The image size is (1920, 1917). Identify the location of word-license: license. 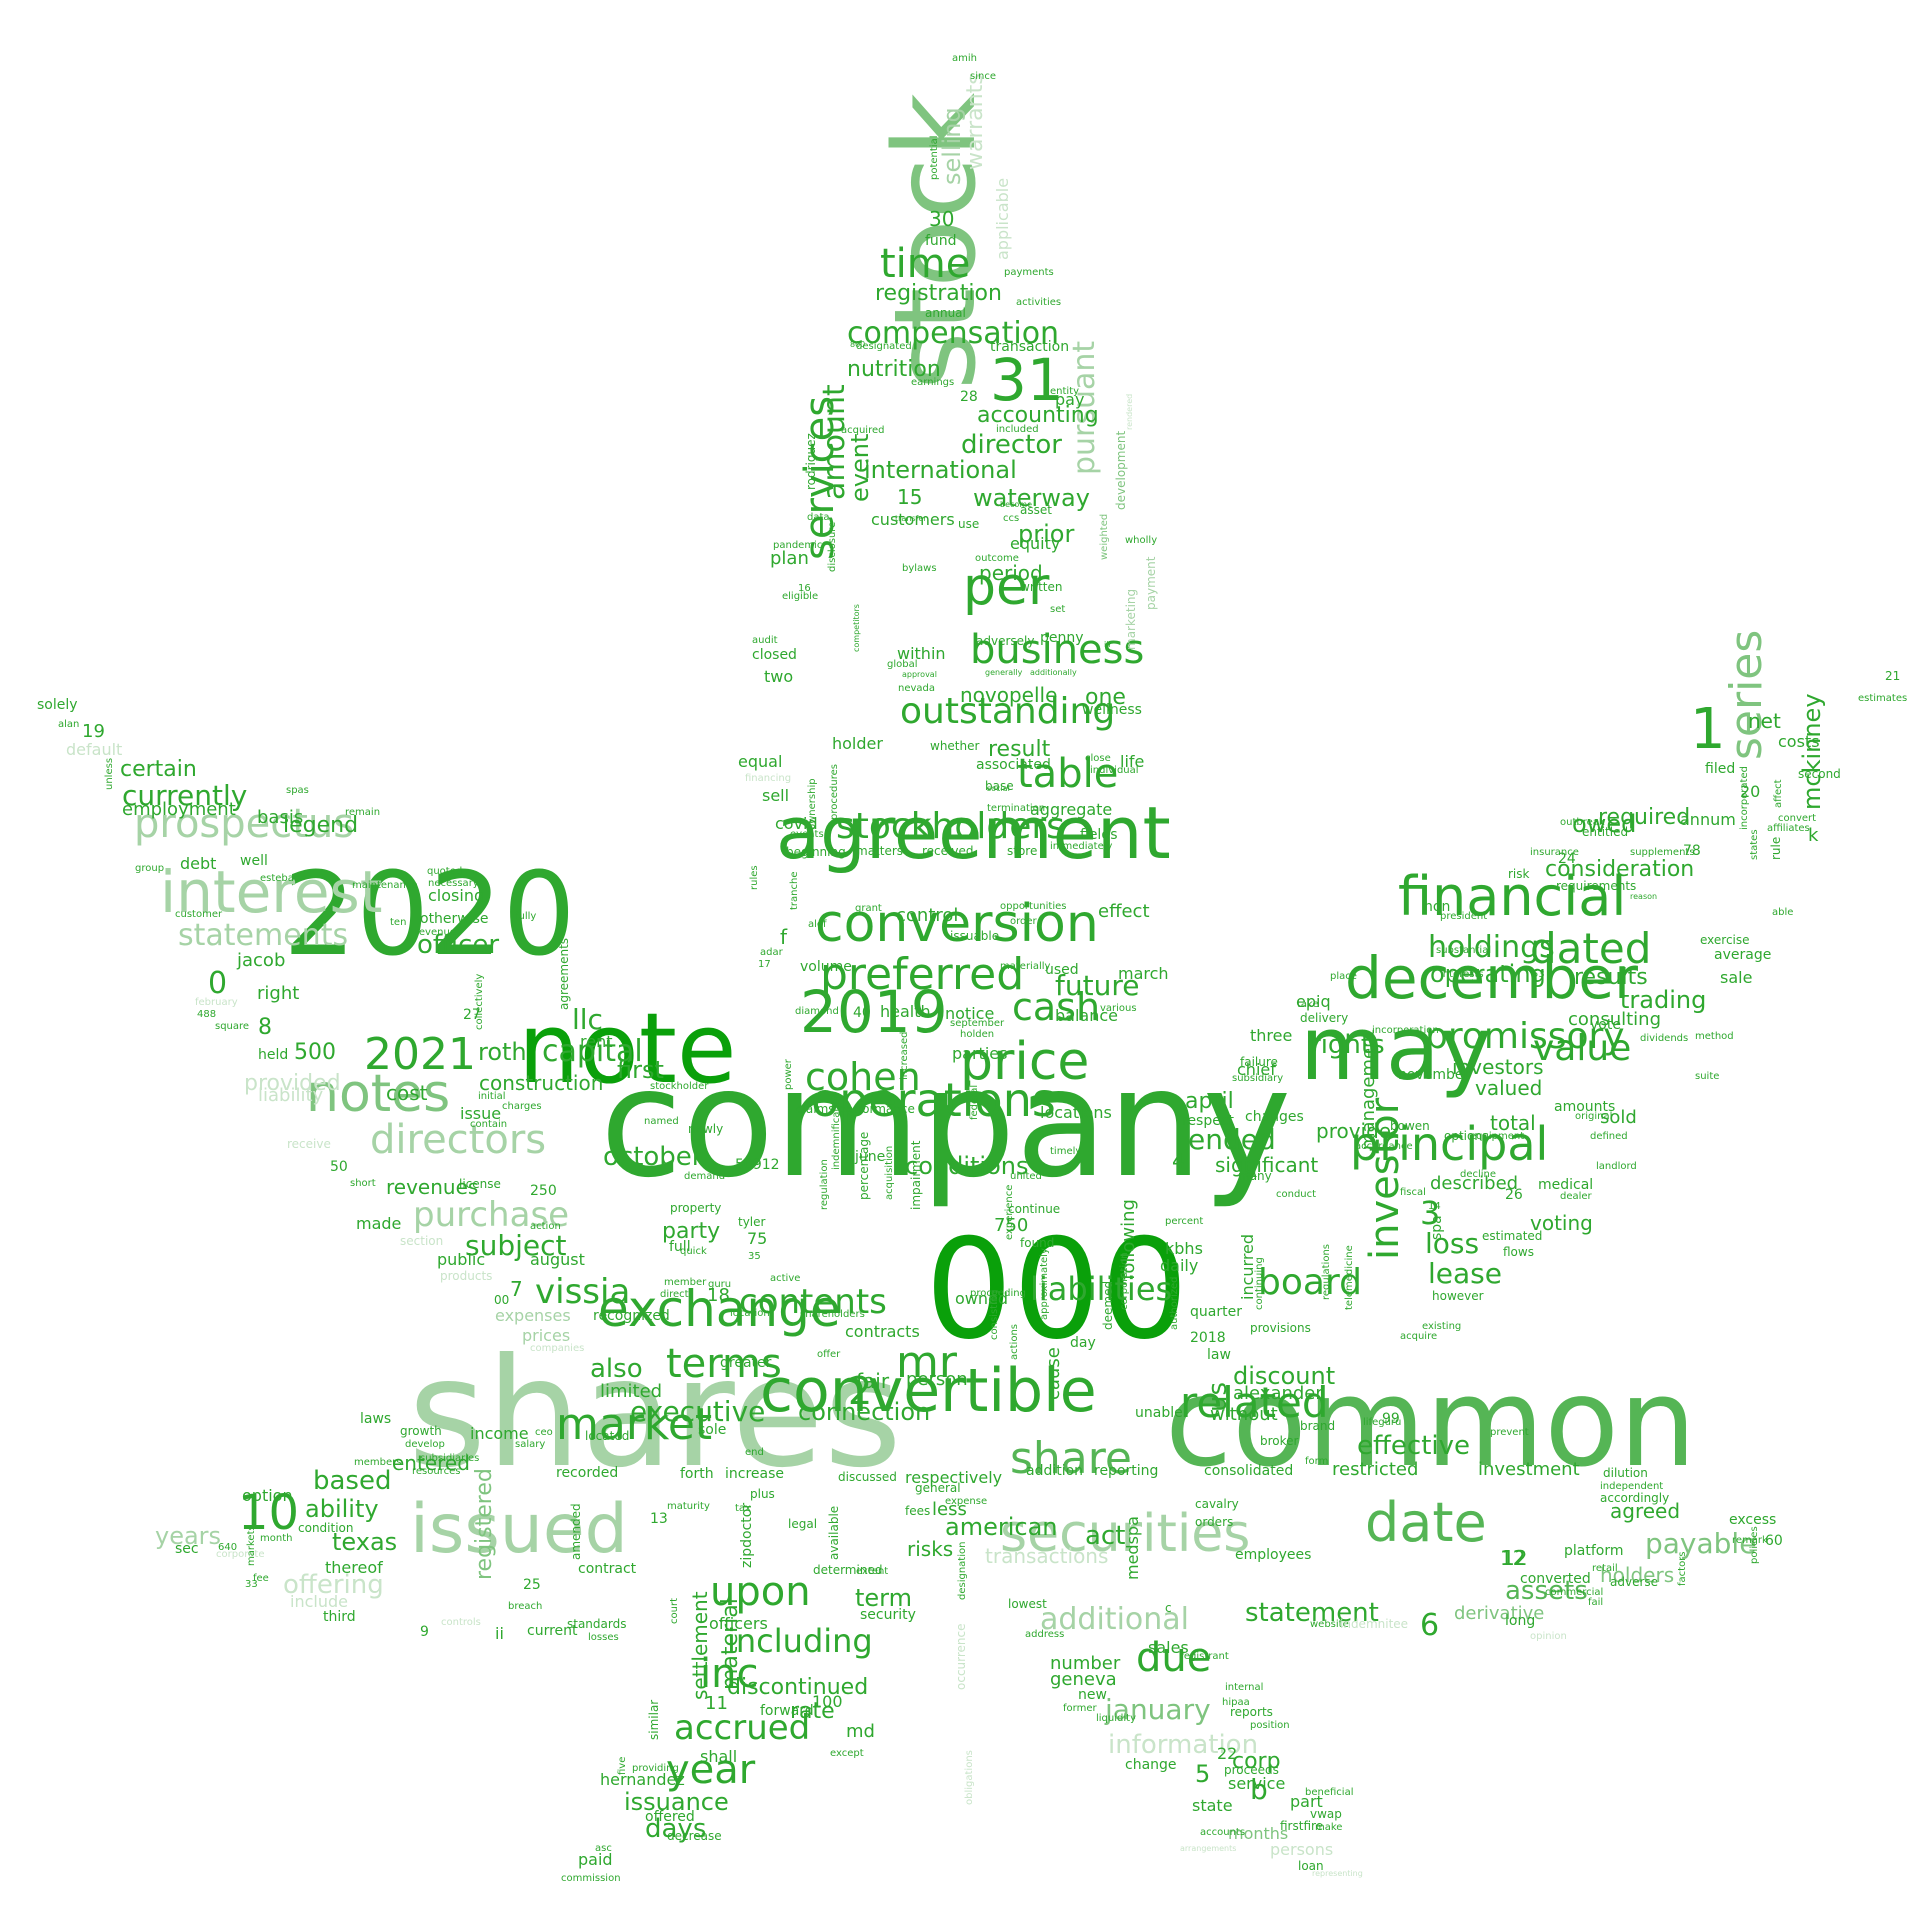
(480, 1183).